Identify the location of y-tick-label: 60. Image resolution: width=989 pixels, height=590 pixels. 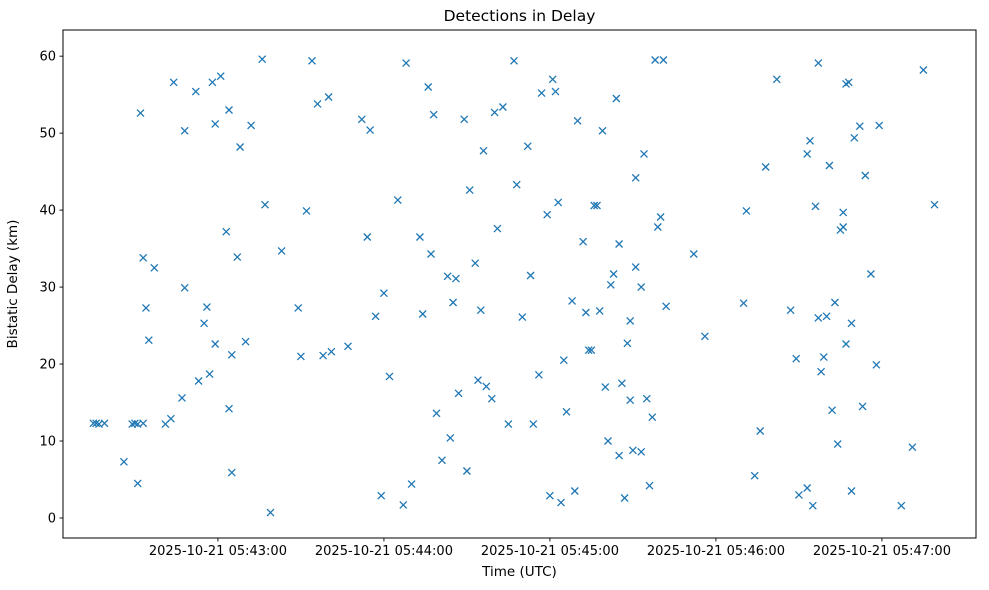
(47, 57).